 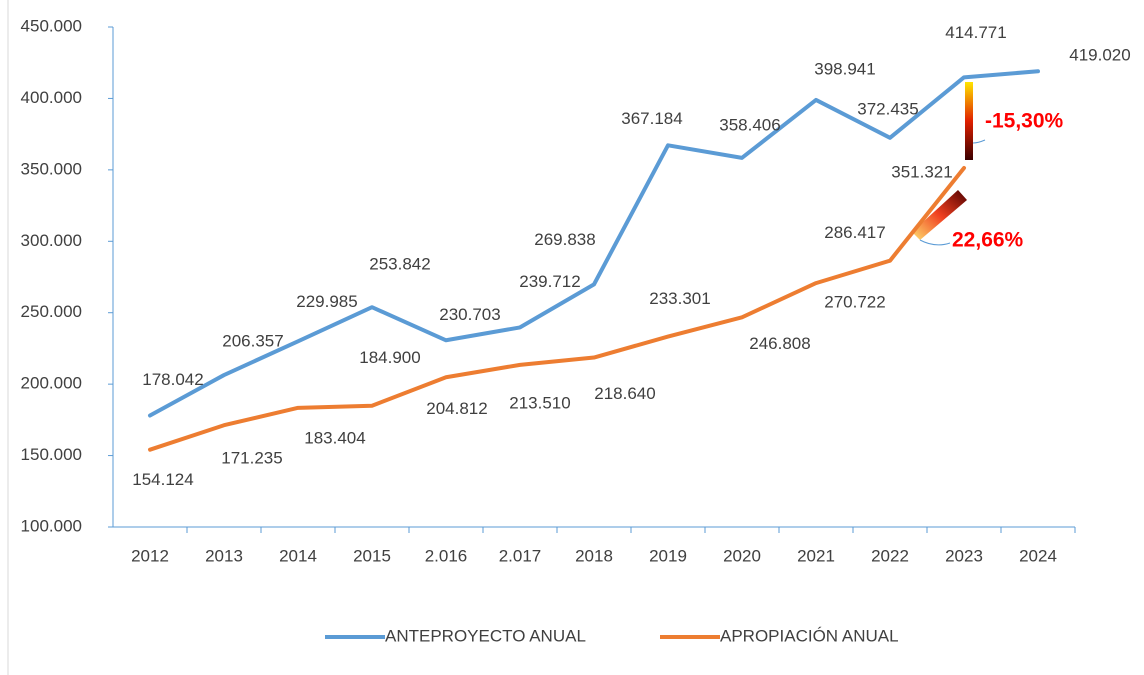 What do you see at coordinates (252, 341) in the screenshot?
I see `data-label: 206.357` at bounding box center [252, 341].